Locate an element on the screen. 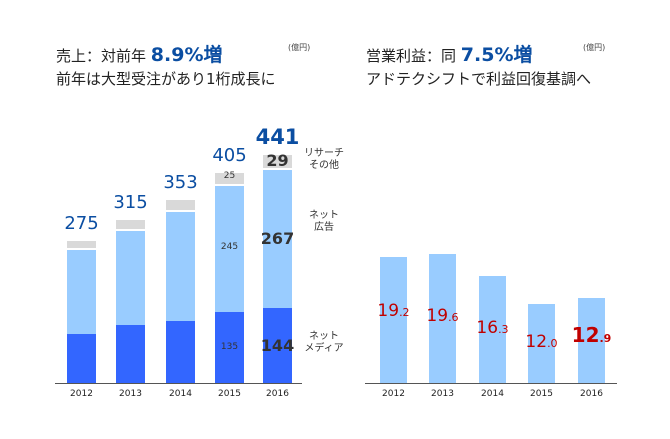 The height and width of the screenshot is (439, 670). bar-net_ad-2014 is located at coordinates (180, 267).